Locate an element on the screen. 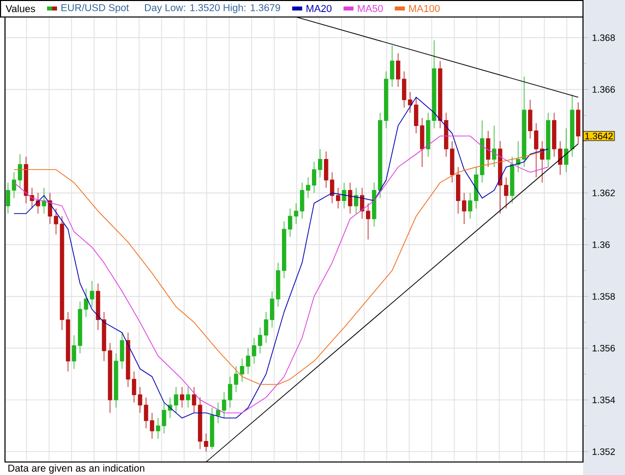 The height and width of the screenshot is (475, 625). y-tick-label: 1.354 is located at coordinates (604, 400).